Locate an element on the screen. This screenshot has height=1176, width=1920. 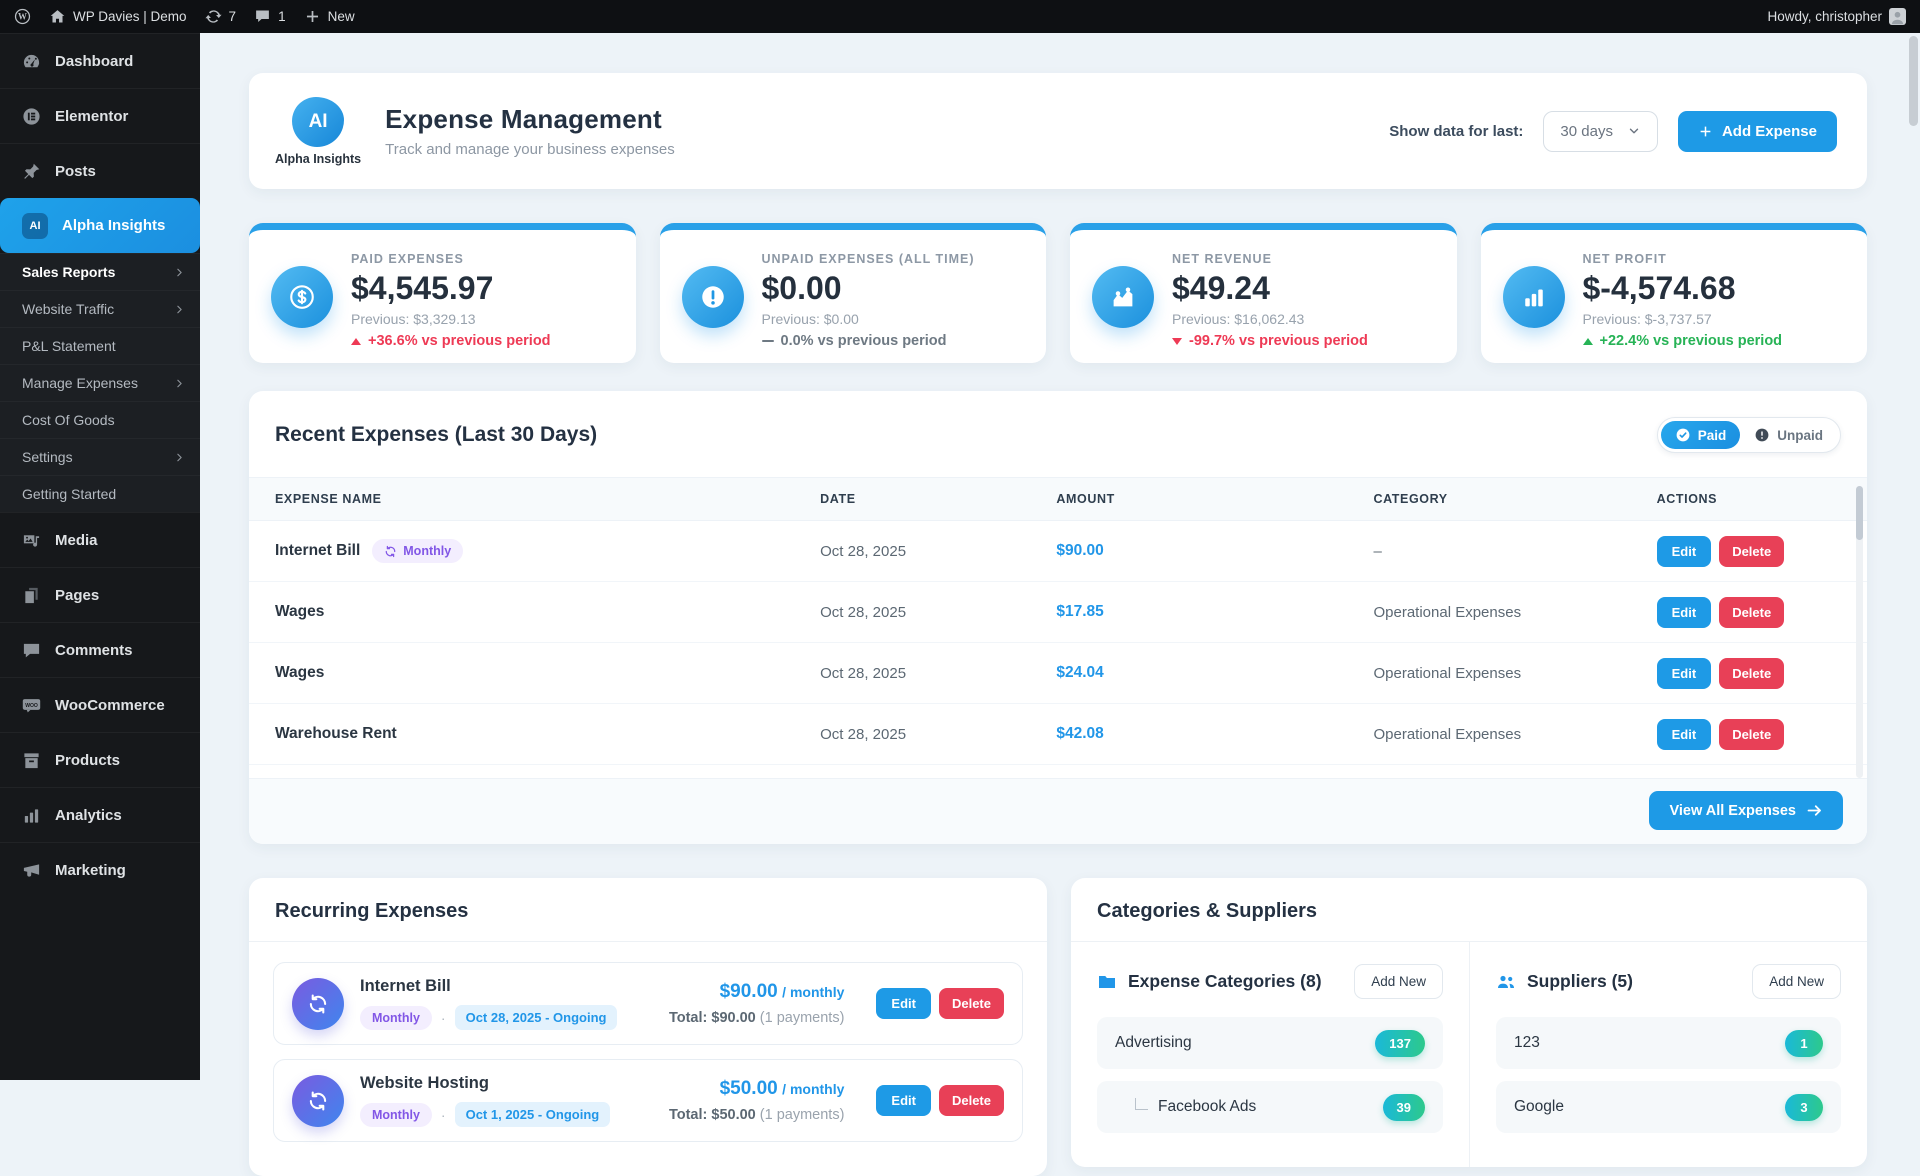
table-scrollbar-thumb is located at coordinates (1859, 513).